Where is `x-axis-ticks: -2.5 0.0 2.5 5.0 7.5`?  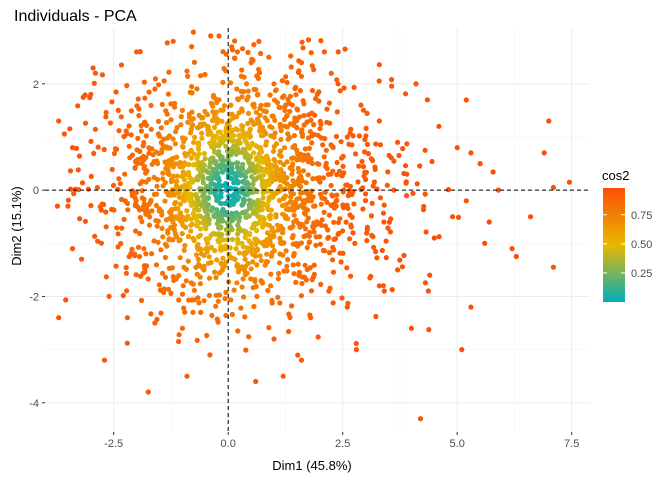
x-axis-ticks: -2.5 0.0 2.5 5.0 7.5 is located at coordinates (341, 441).